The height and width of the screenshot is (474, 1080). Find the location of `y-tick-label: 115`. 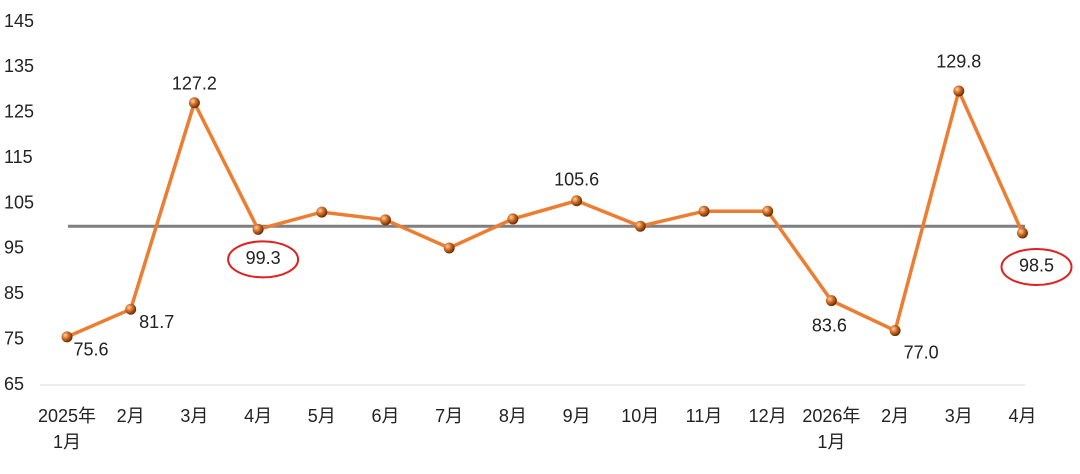

y-tick-label: 115 is located at coordinates (18, 157).